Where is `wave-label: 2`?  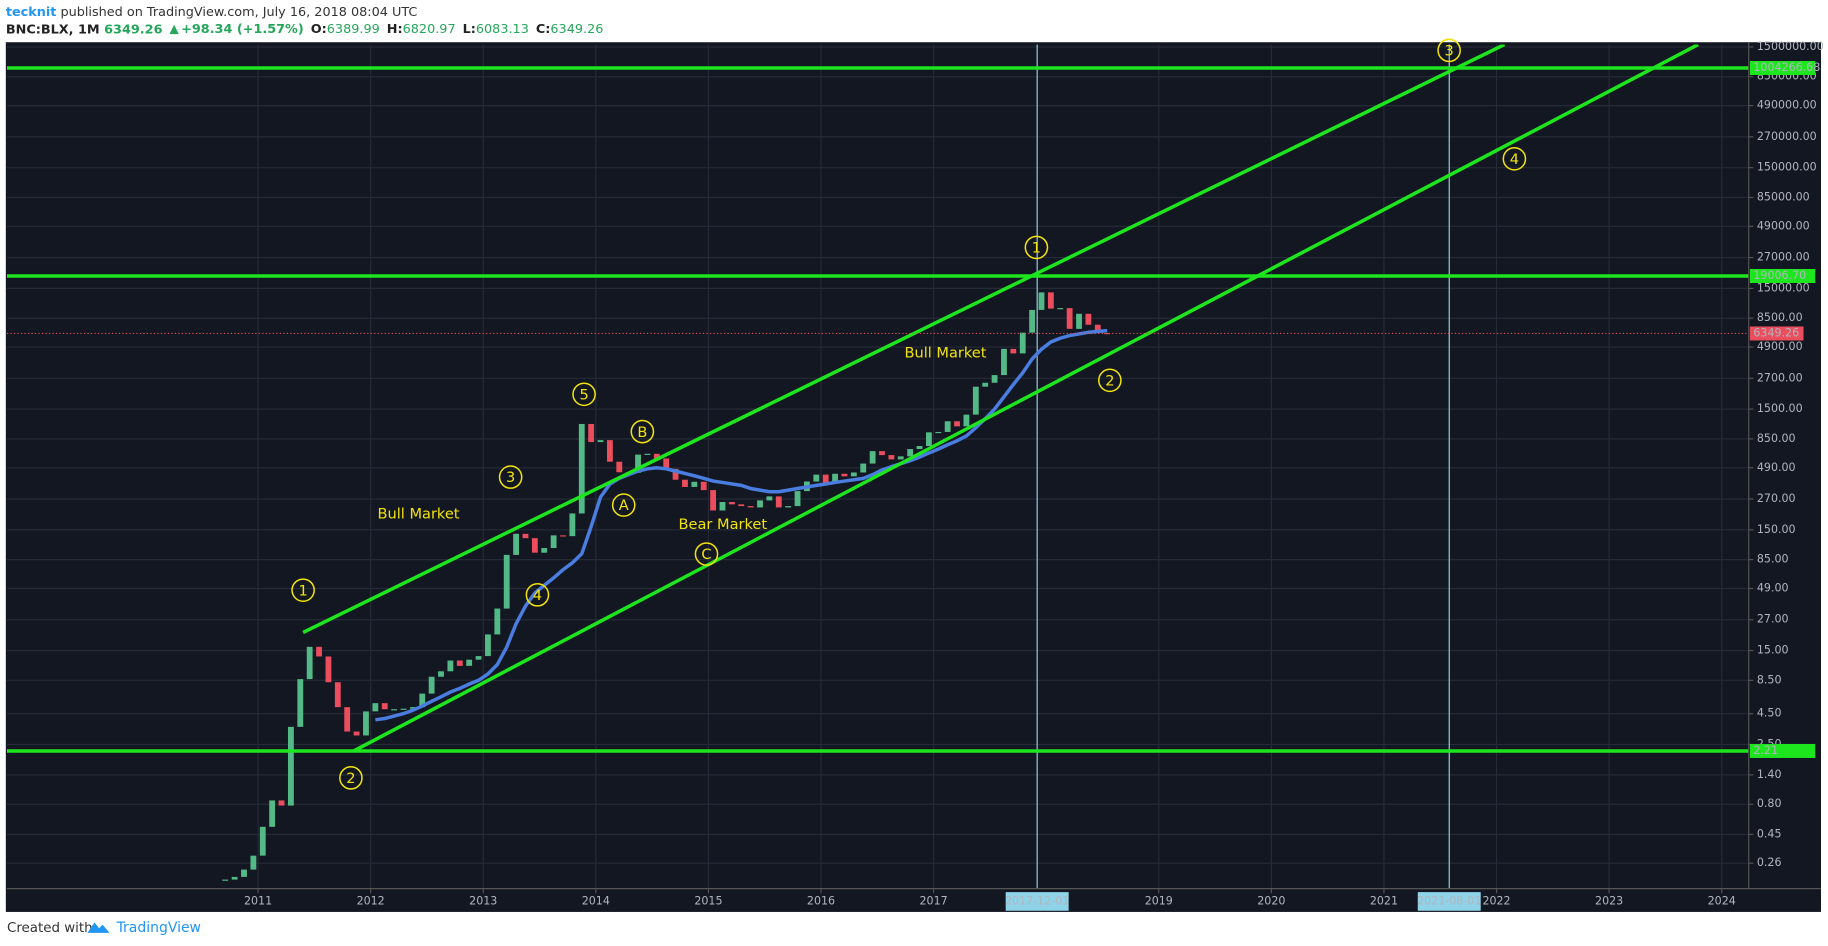 wave-label: 2 is located at coordinates (350, 778).